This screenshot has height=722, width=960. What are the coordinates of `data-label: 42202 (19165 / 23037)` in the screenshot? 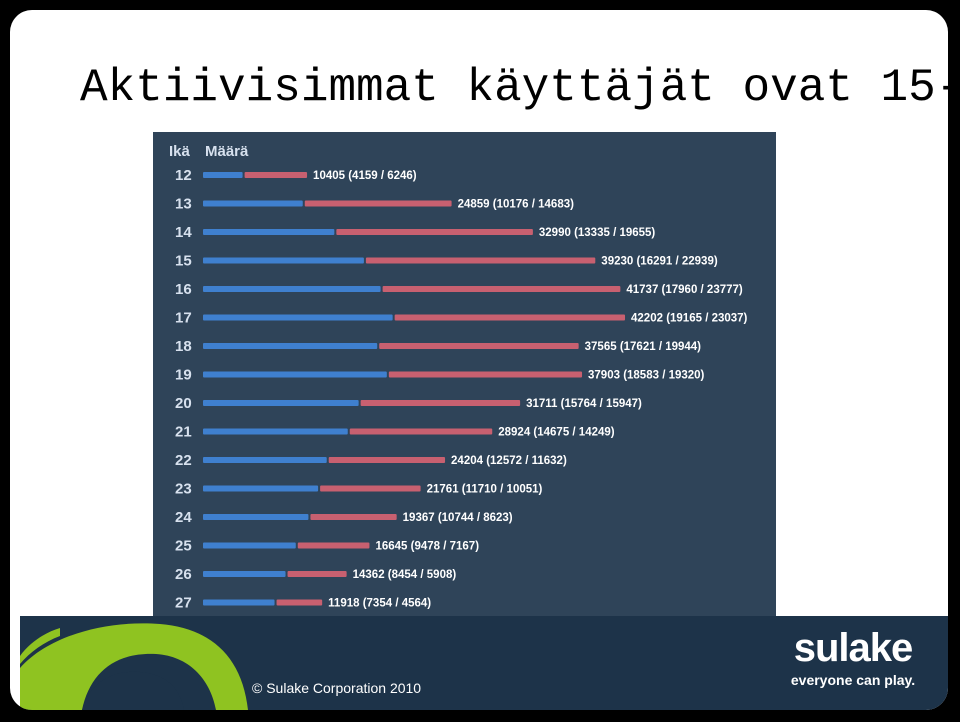 It's located at (689, 319).